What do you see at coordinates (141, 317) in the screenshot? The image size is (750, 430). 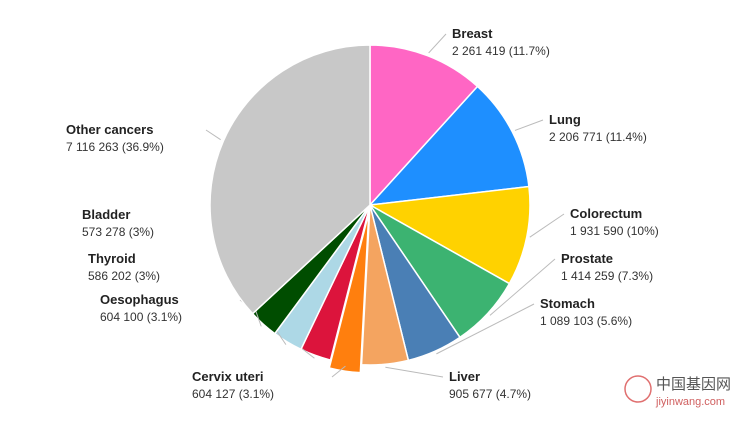 I see `value-label: 604 100 (3.1%)` at bounding box center [141, 317].